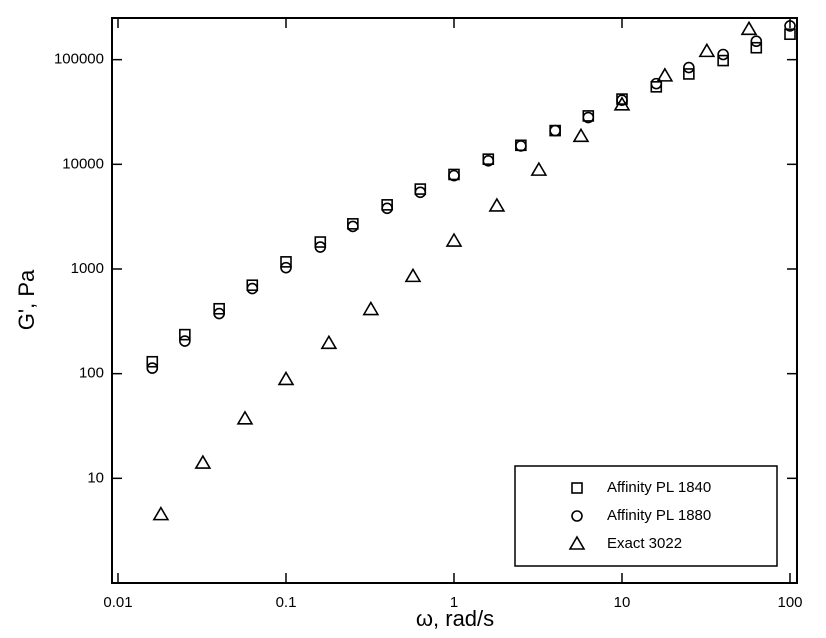  Describe the element at coordinates (79, 59) in the screenshot. I see `y-tick-label: 100000` at that location.